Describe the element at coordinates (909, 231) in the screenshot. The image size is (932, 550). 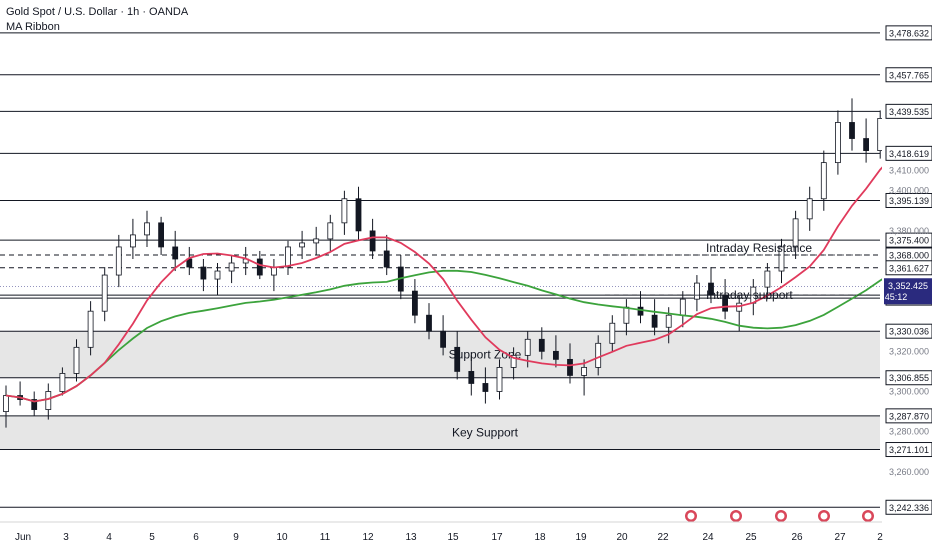
I see `axis-tick-1: 3,380.000` at that location.